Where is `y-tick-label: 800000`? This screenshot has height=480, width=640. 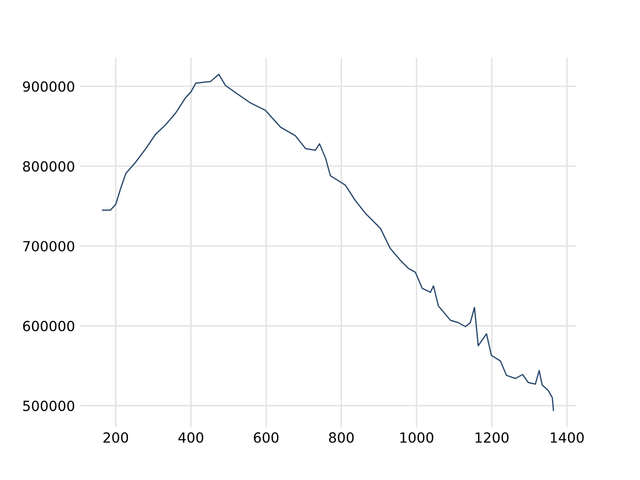
y-tick-label: 800000 is located at coordinates (48, 166).